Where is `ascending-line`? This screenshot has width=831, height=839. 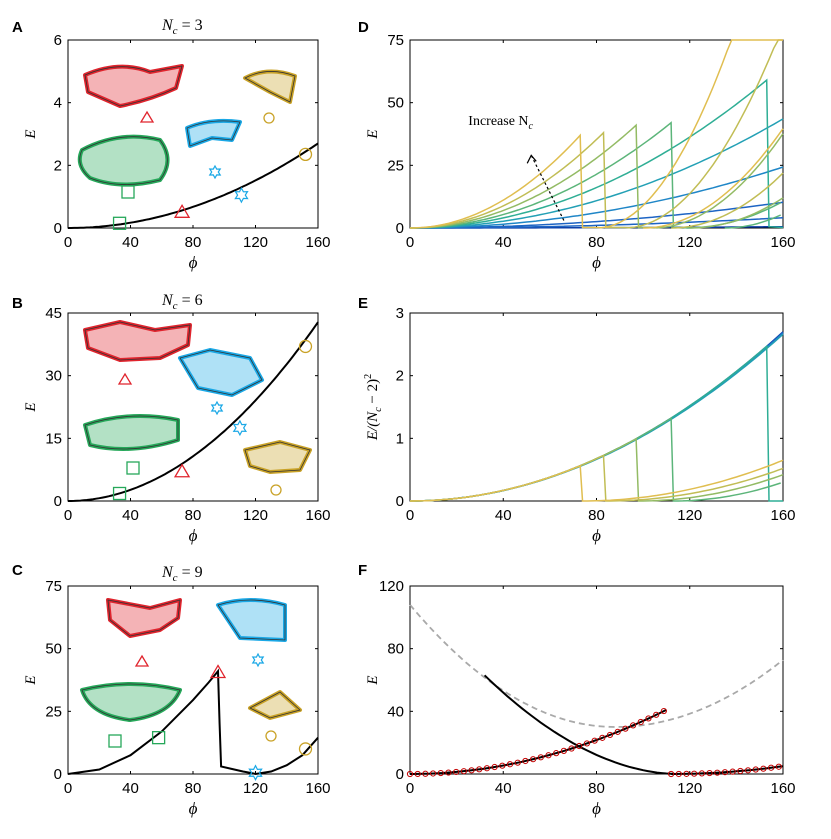
ascending-line is located at coordinates (538, 741).